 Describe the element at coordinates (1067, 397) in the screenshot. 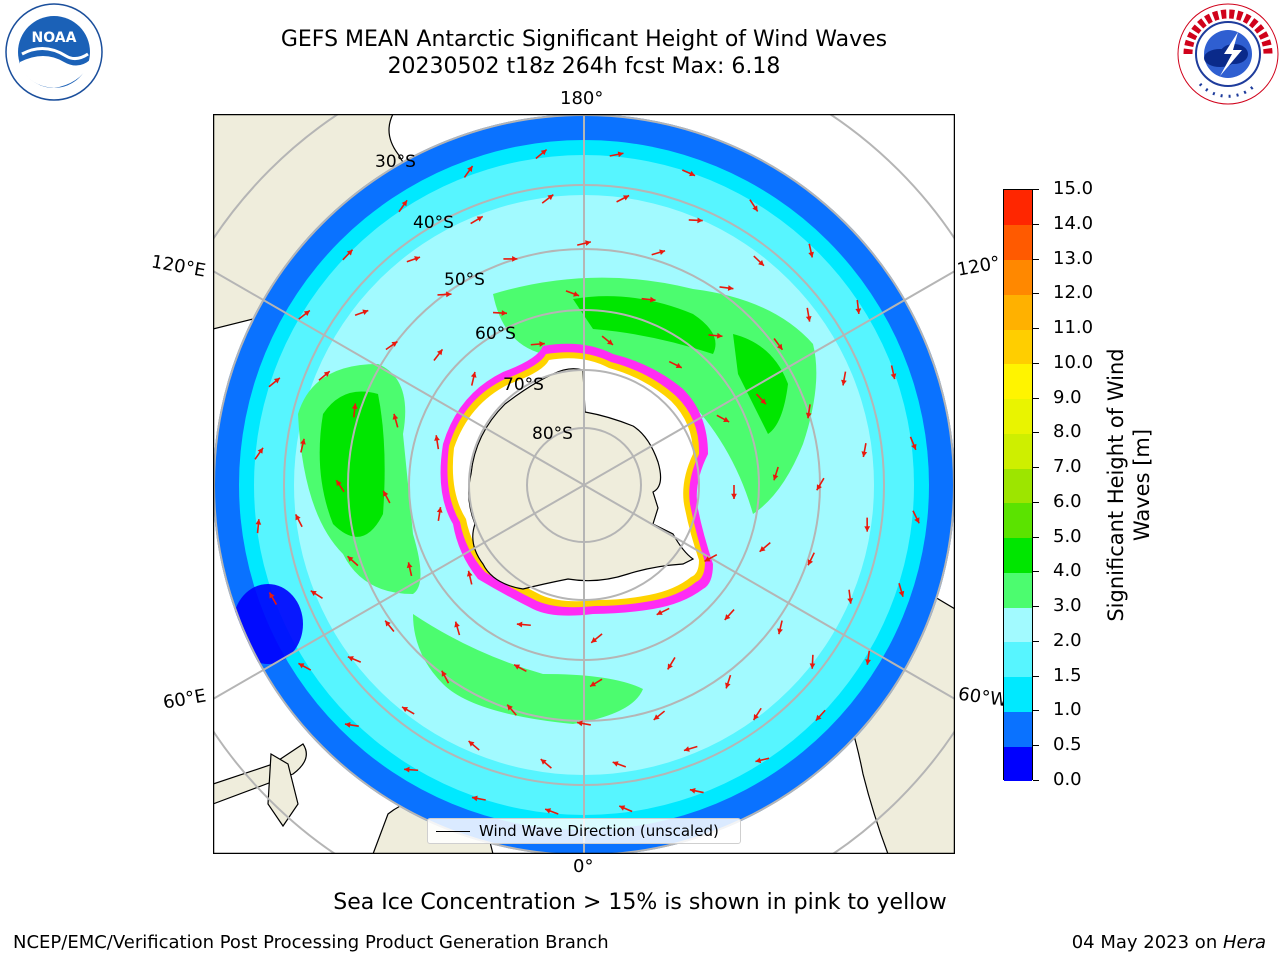

I see `colorbar-tick-label: 9.0` at that location.